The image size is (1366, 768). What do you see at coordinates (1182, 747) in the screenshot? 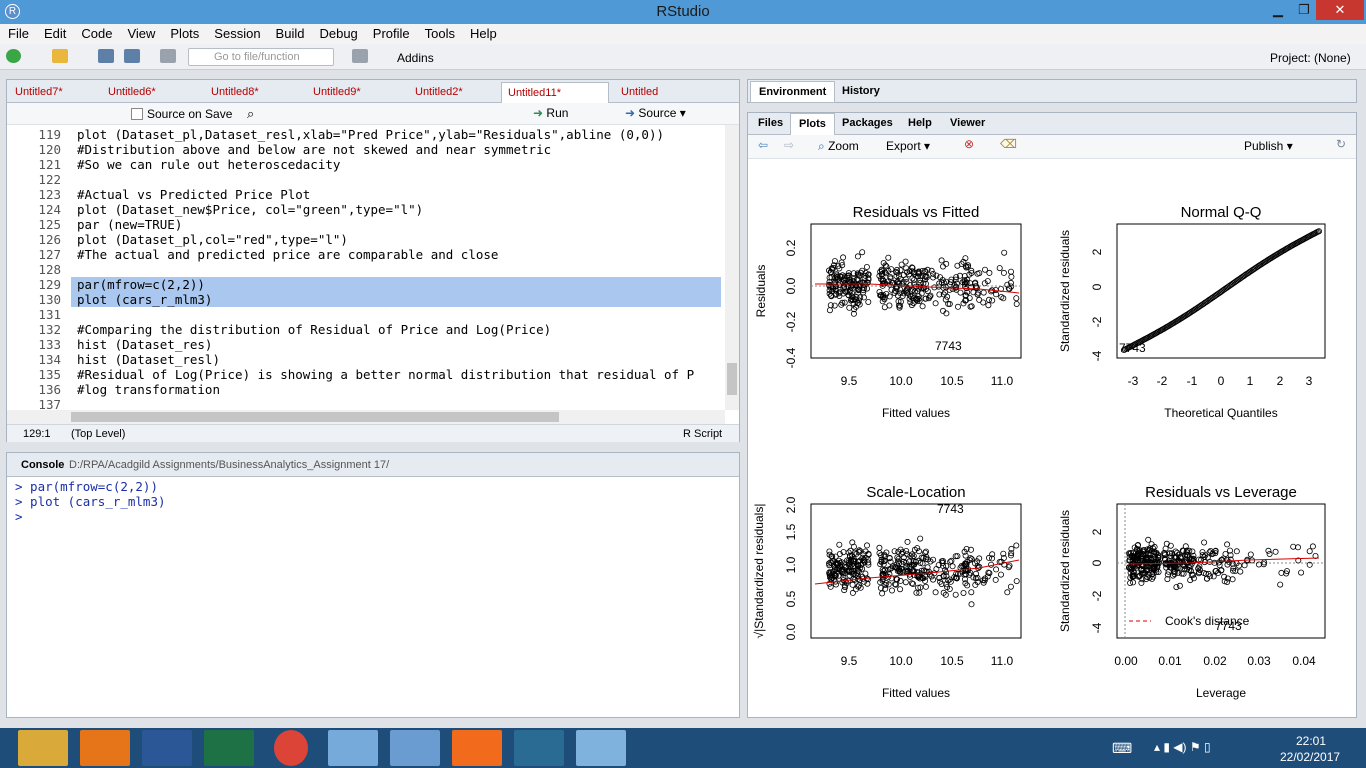
I see `tray-icons: ▴ ▮ ◀) ⚑ ▯` at bounding box center [1182, 747].